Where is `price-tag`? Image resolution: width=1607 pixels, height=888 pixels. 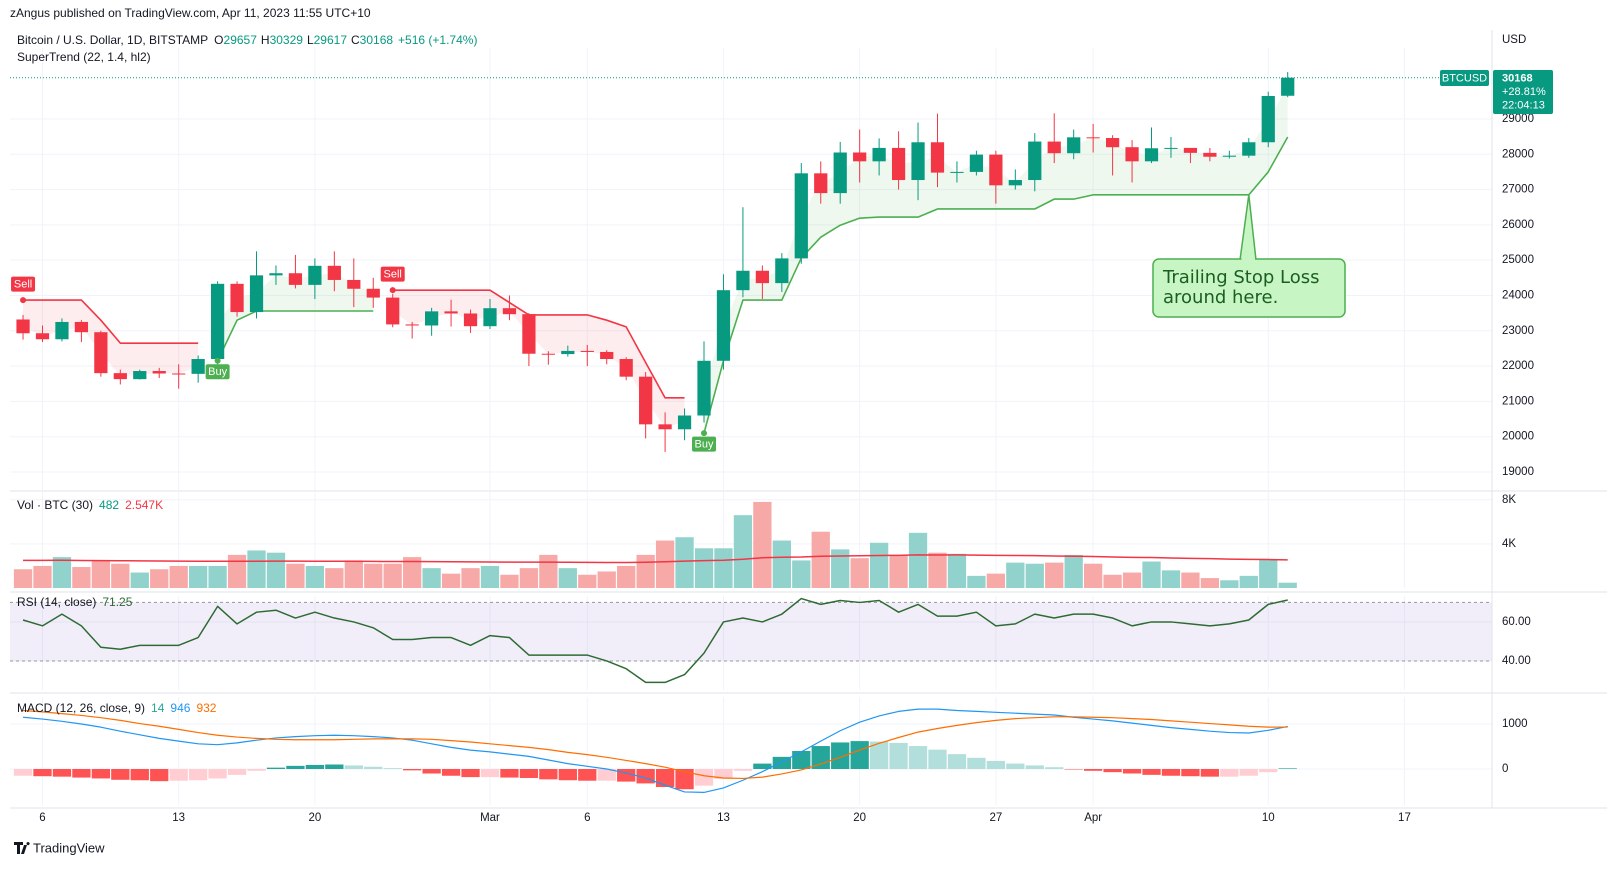 price-tag is located at coordinates (1523, 92).